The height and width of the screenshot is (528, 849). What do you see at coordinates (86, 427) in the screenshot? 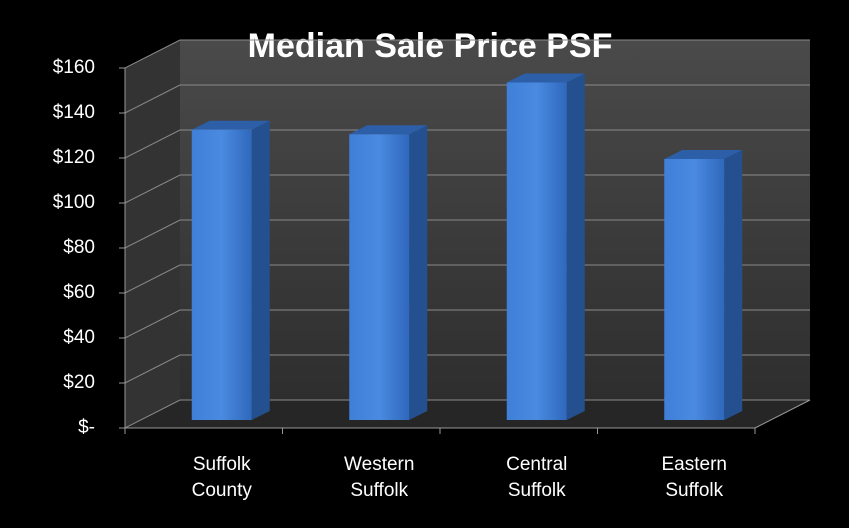
I see `y-tick-label: $-` at bounding box center [86, 427].